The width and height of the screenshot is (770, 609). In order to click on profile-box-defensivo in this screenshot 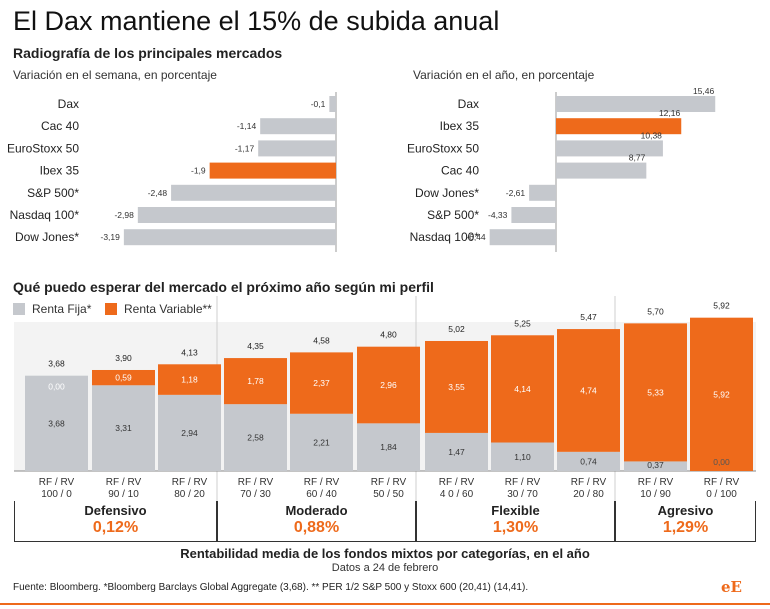, I will do `click(115, 521)`.